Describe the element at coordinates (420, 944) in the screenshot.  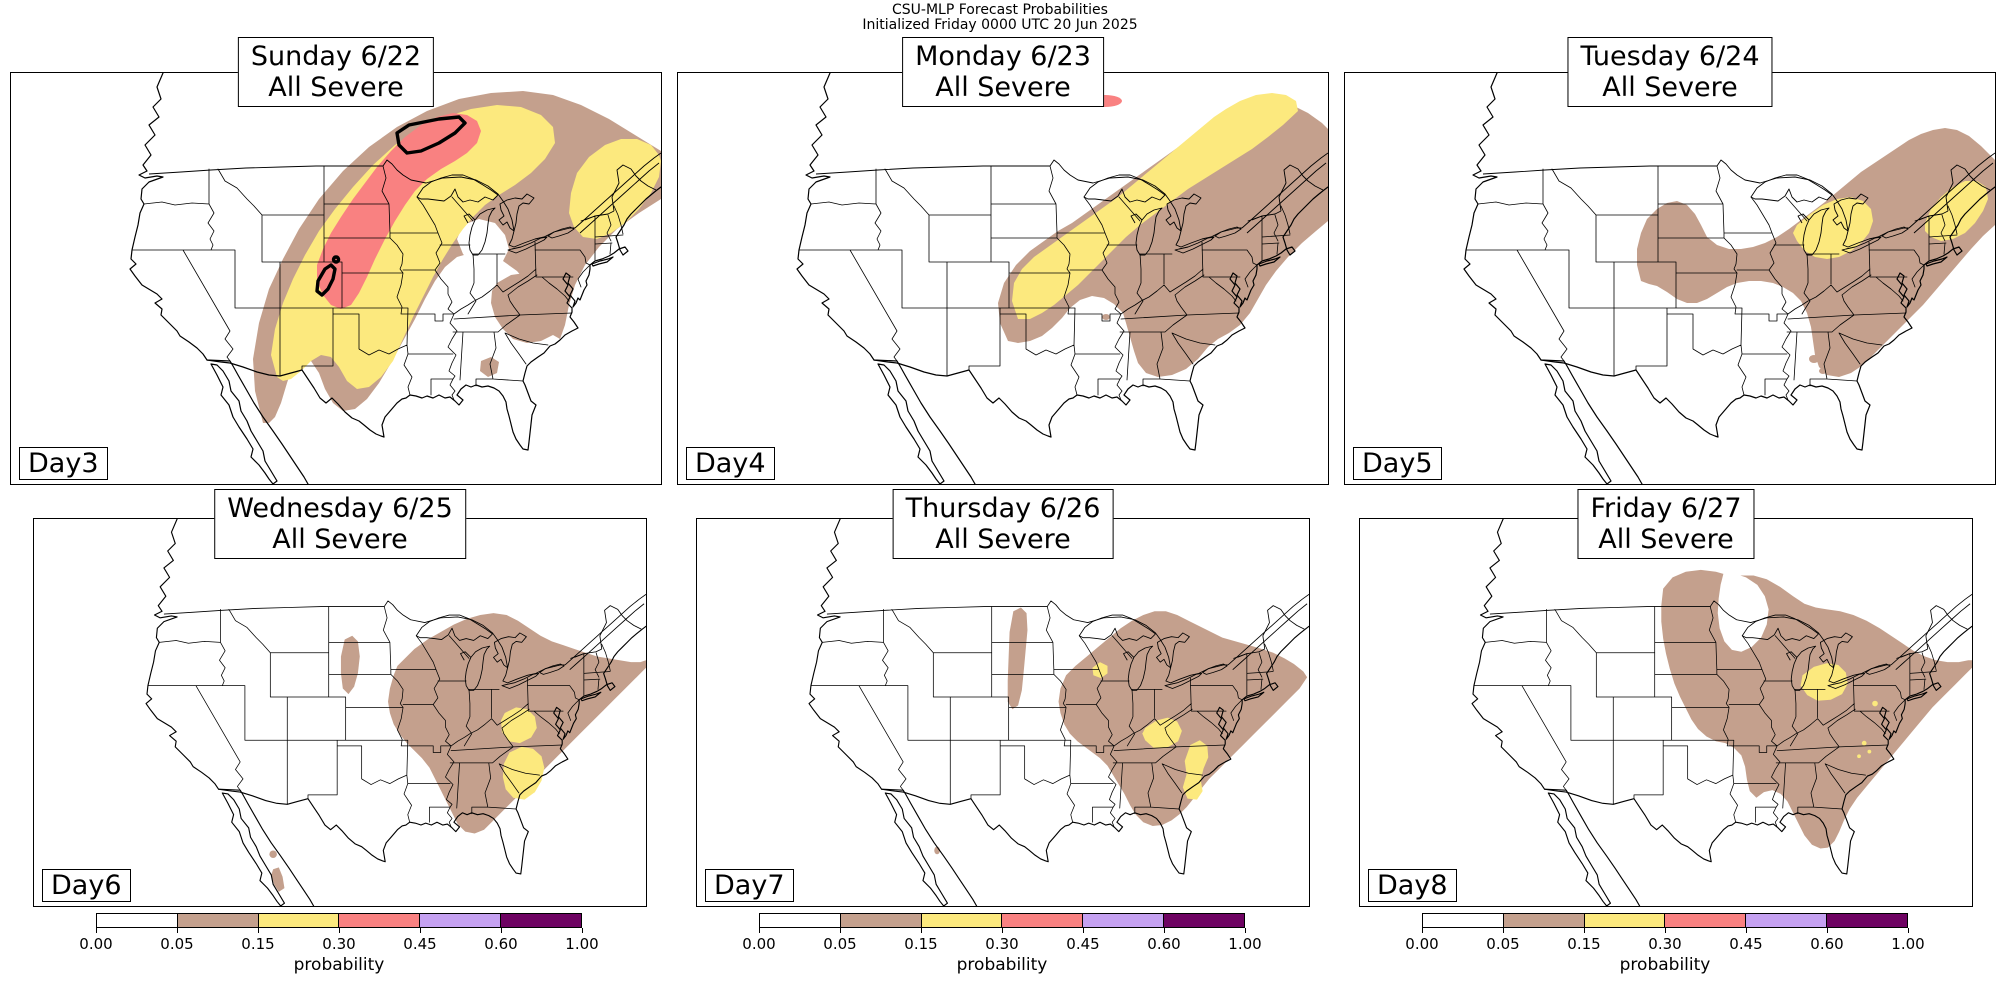
I see `colorbar-tick-label: 0.45` at that location.